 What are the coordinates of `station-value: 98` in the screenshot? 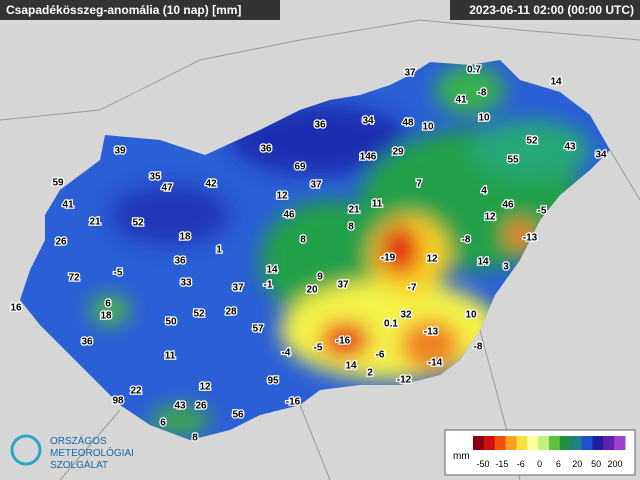 It's located at (118, 401).